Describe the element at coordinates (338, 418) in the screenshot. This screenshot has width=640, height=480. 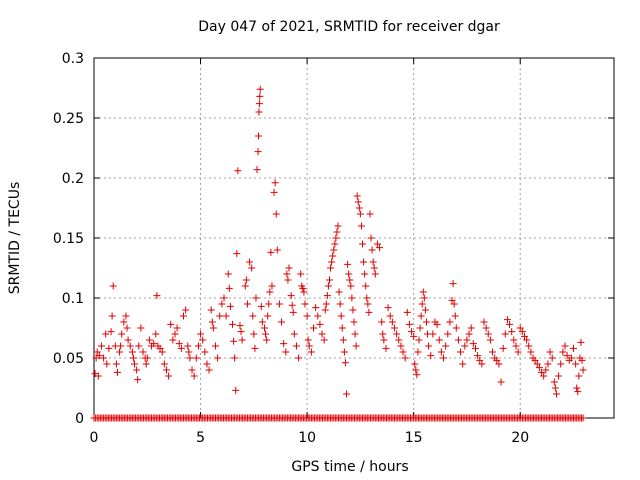
I see `zero-markers` at that location.